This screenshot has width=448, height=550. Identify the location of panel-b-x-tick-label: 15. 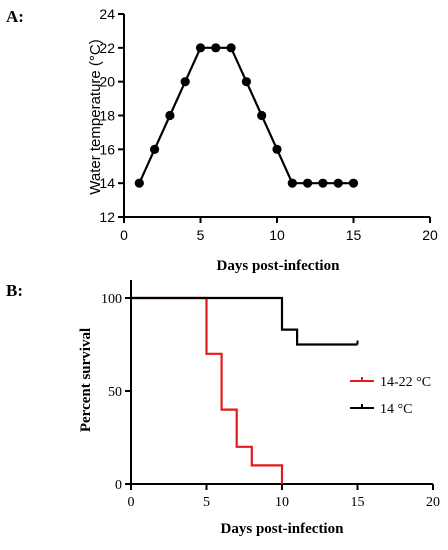
(358, 502).